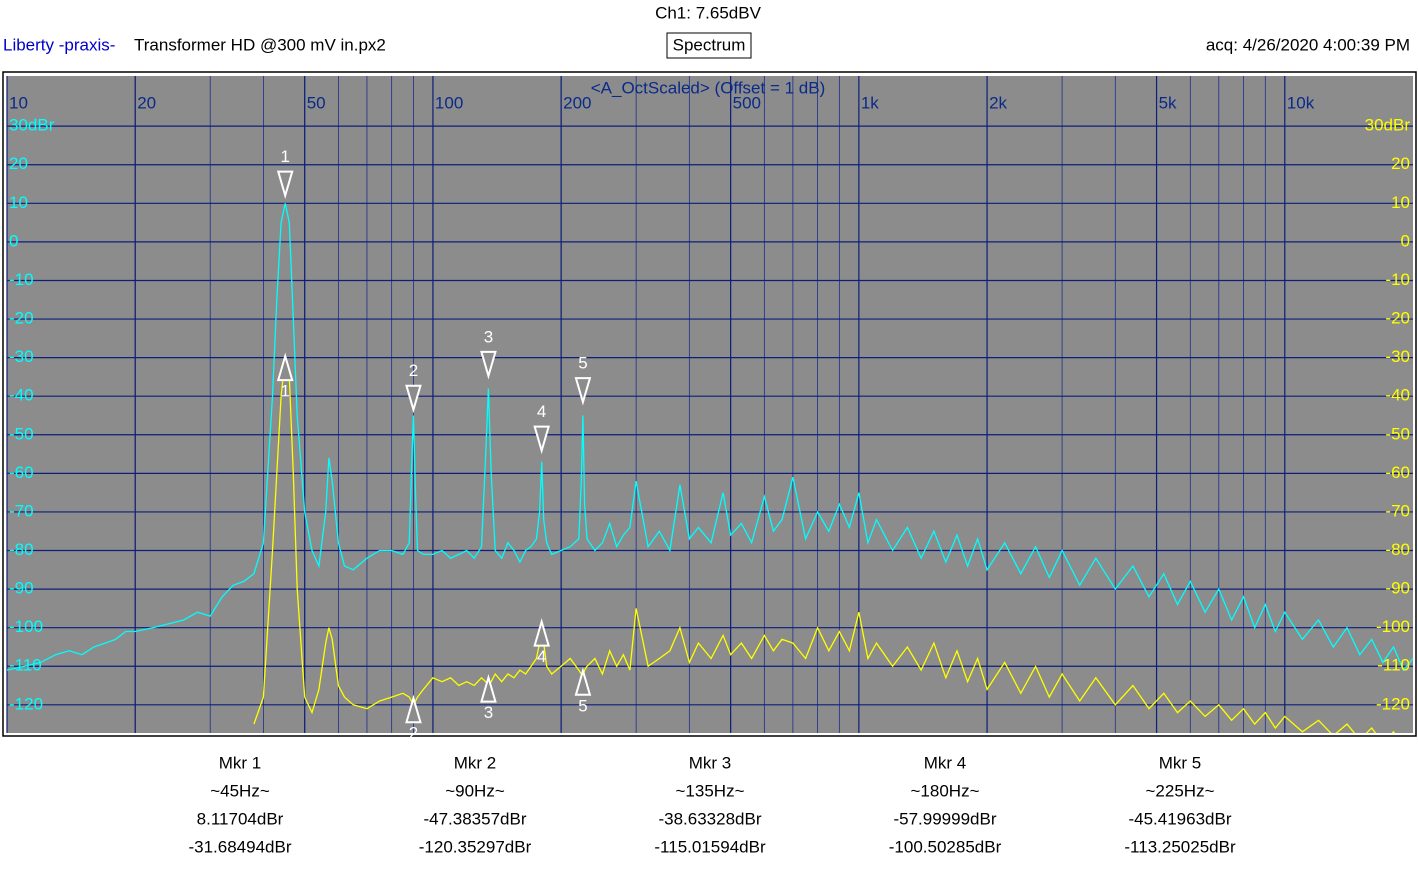 This screenshot has width=1418, height=879. I want to click on y-tick-label: -10, so click(21, 279).